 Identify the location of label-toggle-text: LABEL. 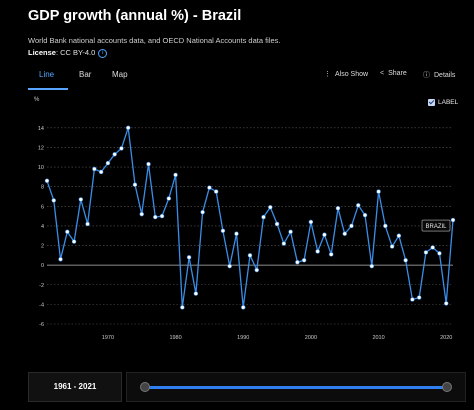
(448, 103).